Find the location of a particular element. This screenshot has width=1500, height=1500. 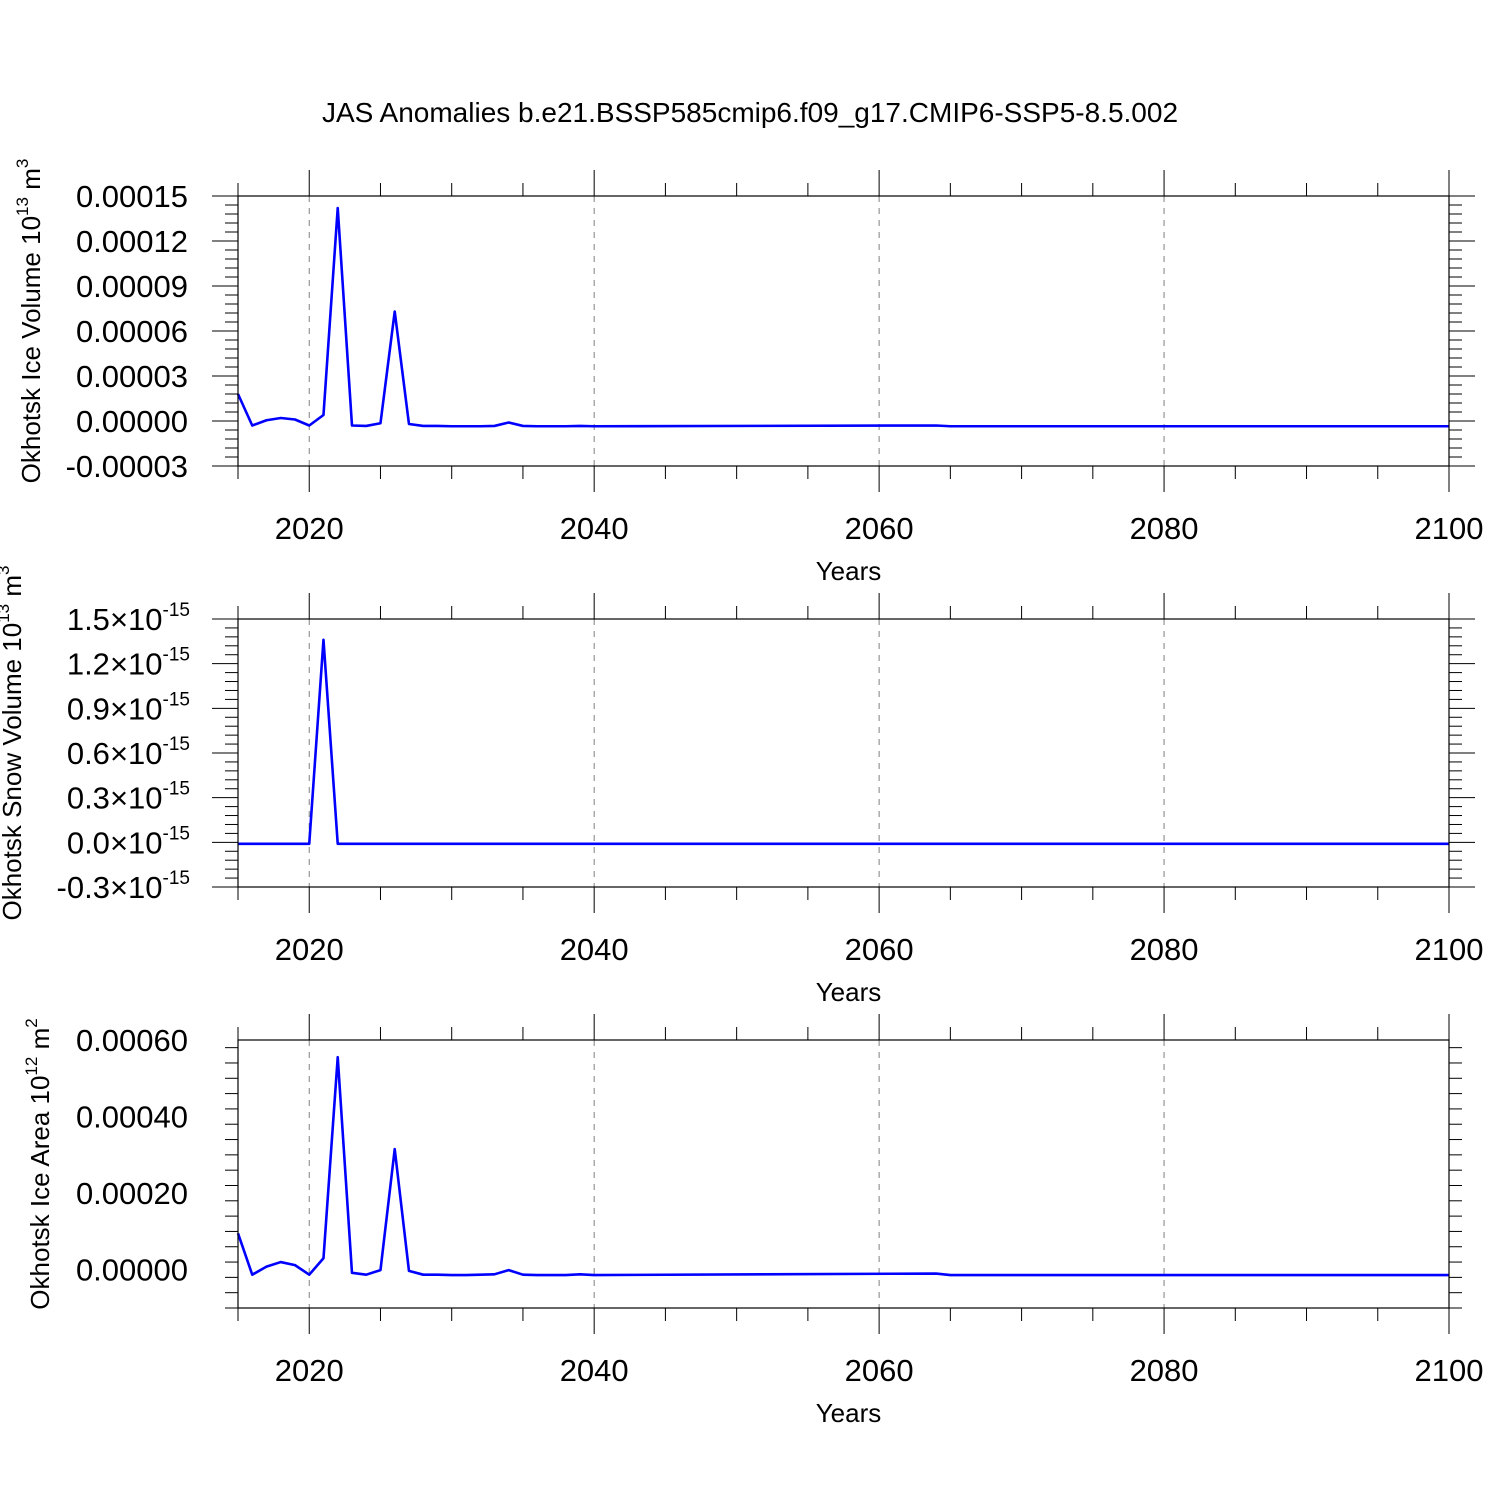

y-tick-label: 0.9×10⁻¹⁵ is located at coordinates (128, 707).